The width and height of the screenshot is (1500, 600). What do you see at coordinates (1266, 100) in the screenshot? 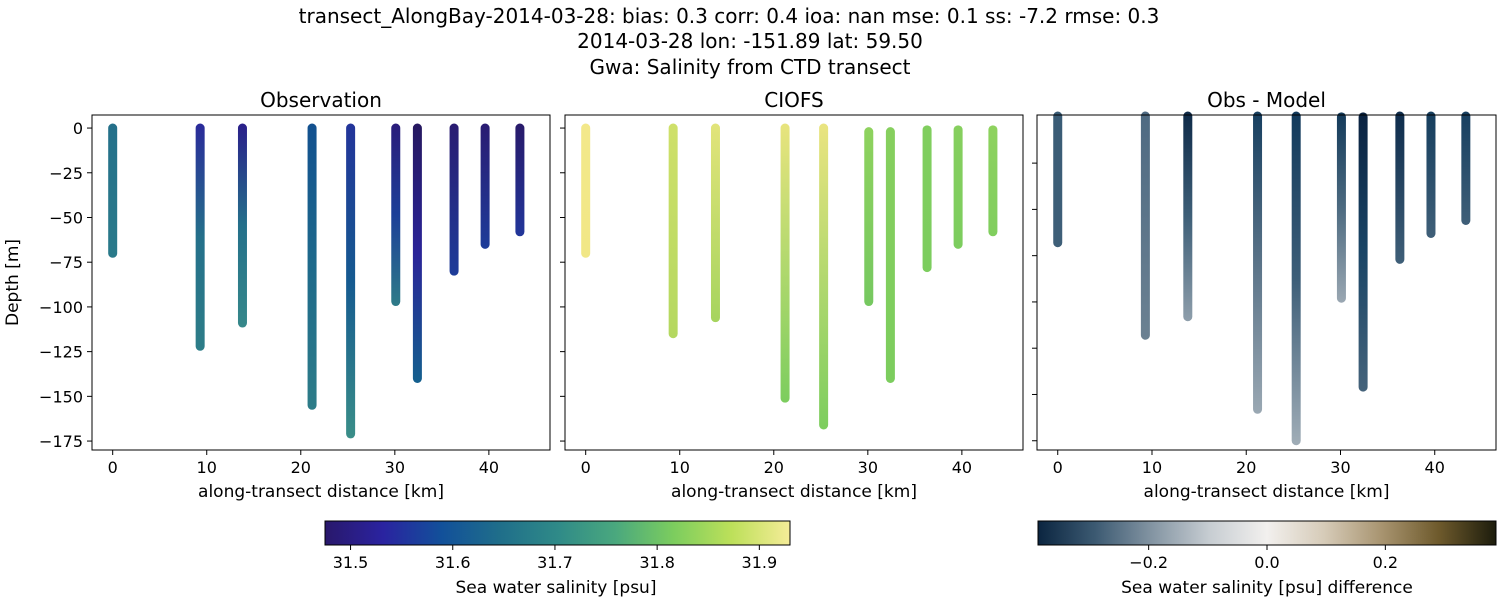
I see `panel-title: Obs - Model` at bounding box center [1266, 100].